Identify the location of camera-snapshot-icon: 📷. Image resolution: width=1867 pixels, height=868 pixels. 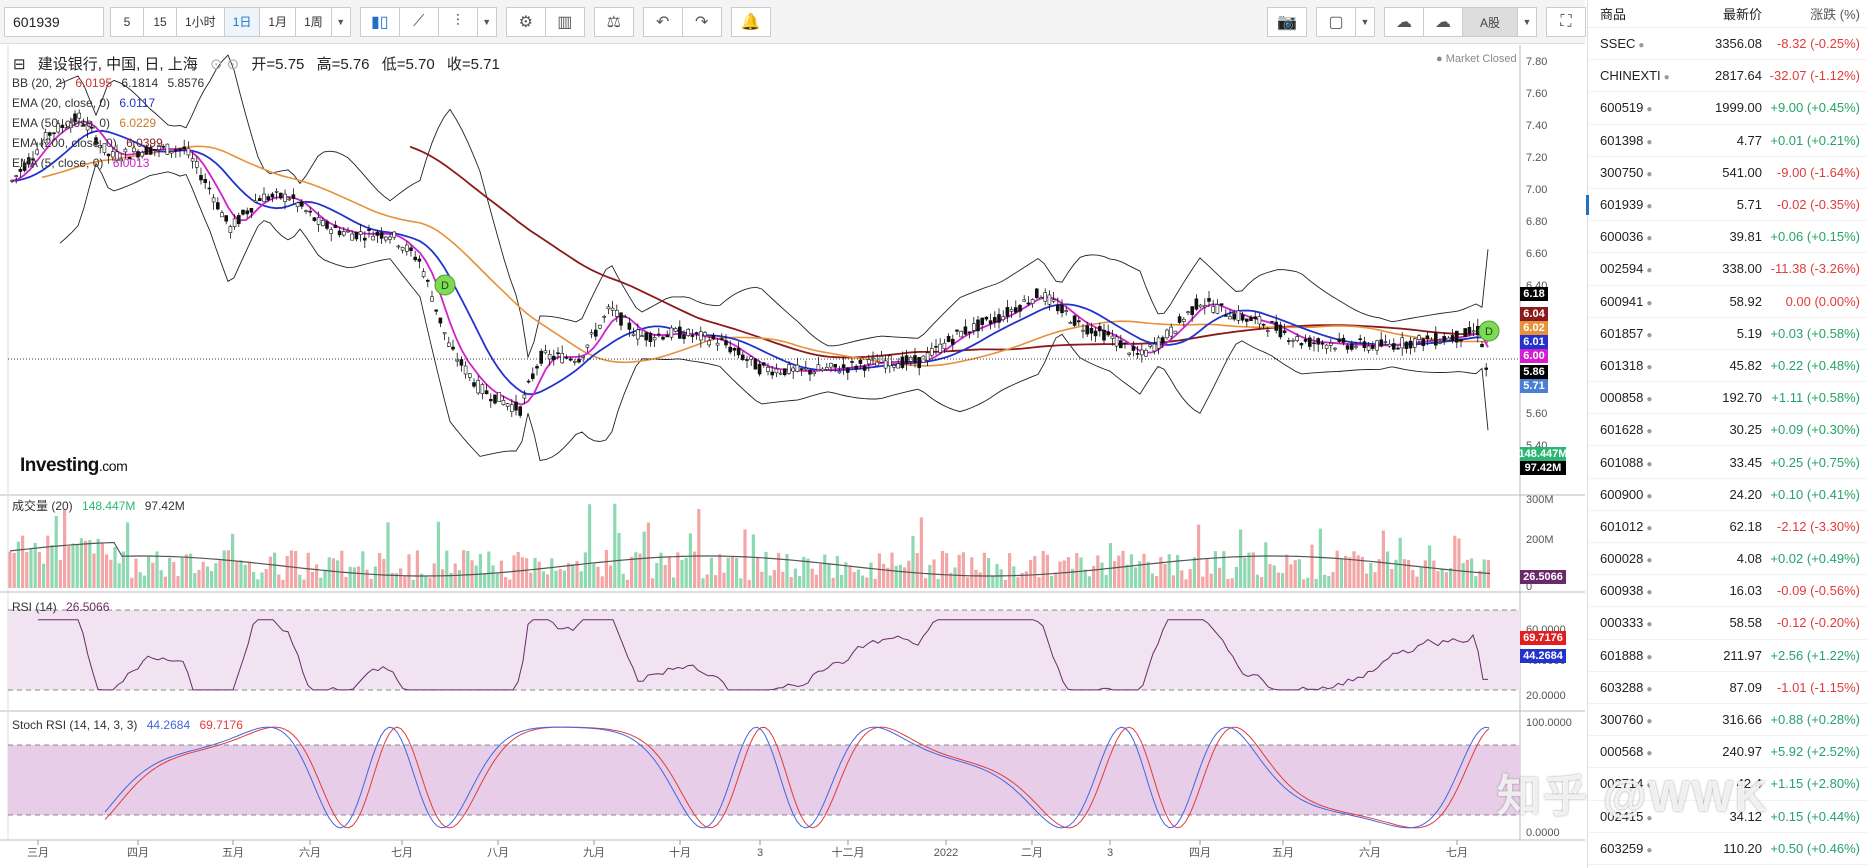
(1287, 22).